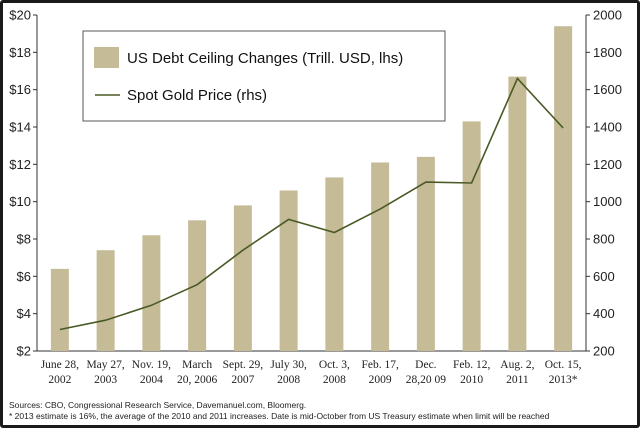 This screenshot has height=428, width=640. I want to click on category-label-line: Feb. 12,, so click(472, 365).